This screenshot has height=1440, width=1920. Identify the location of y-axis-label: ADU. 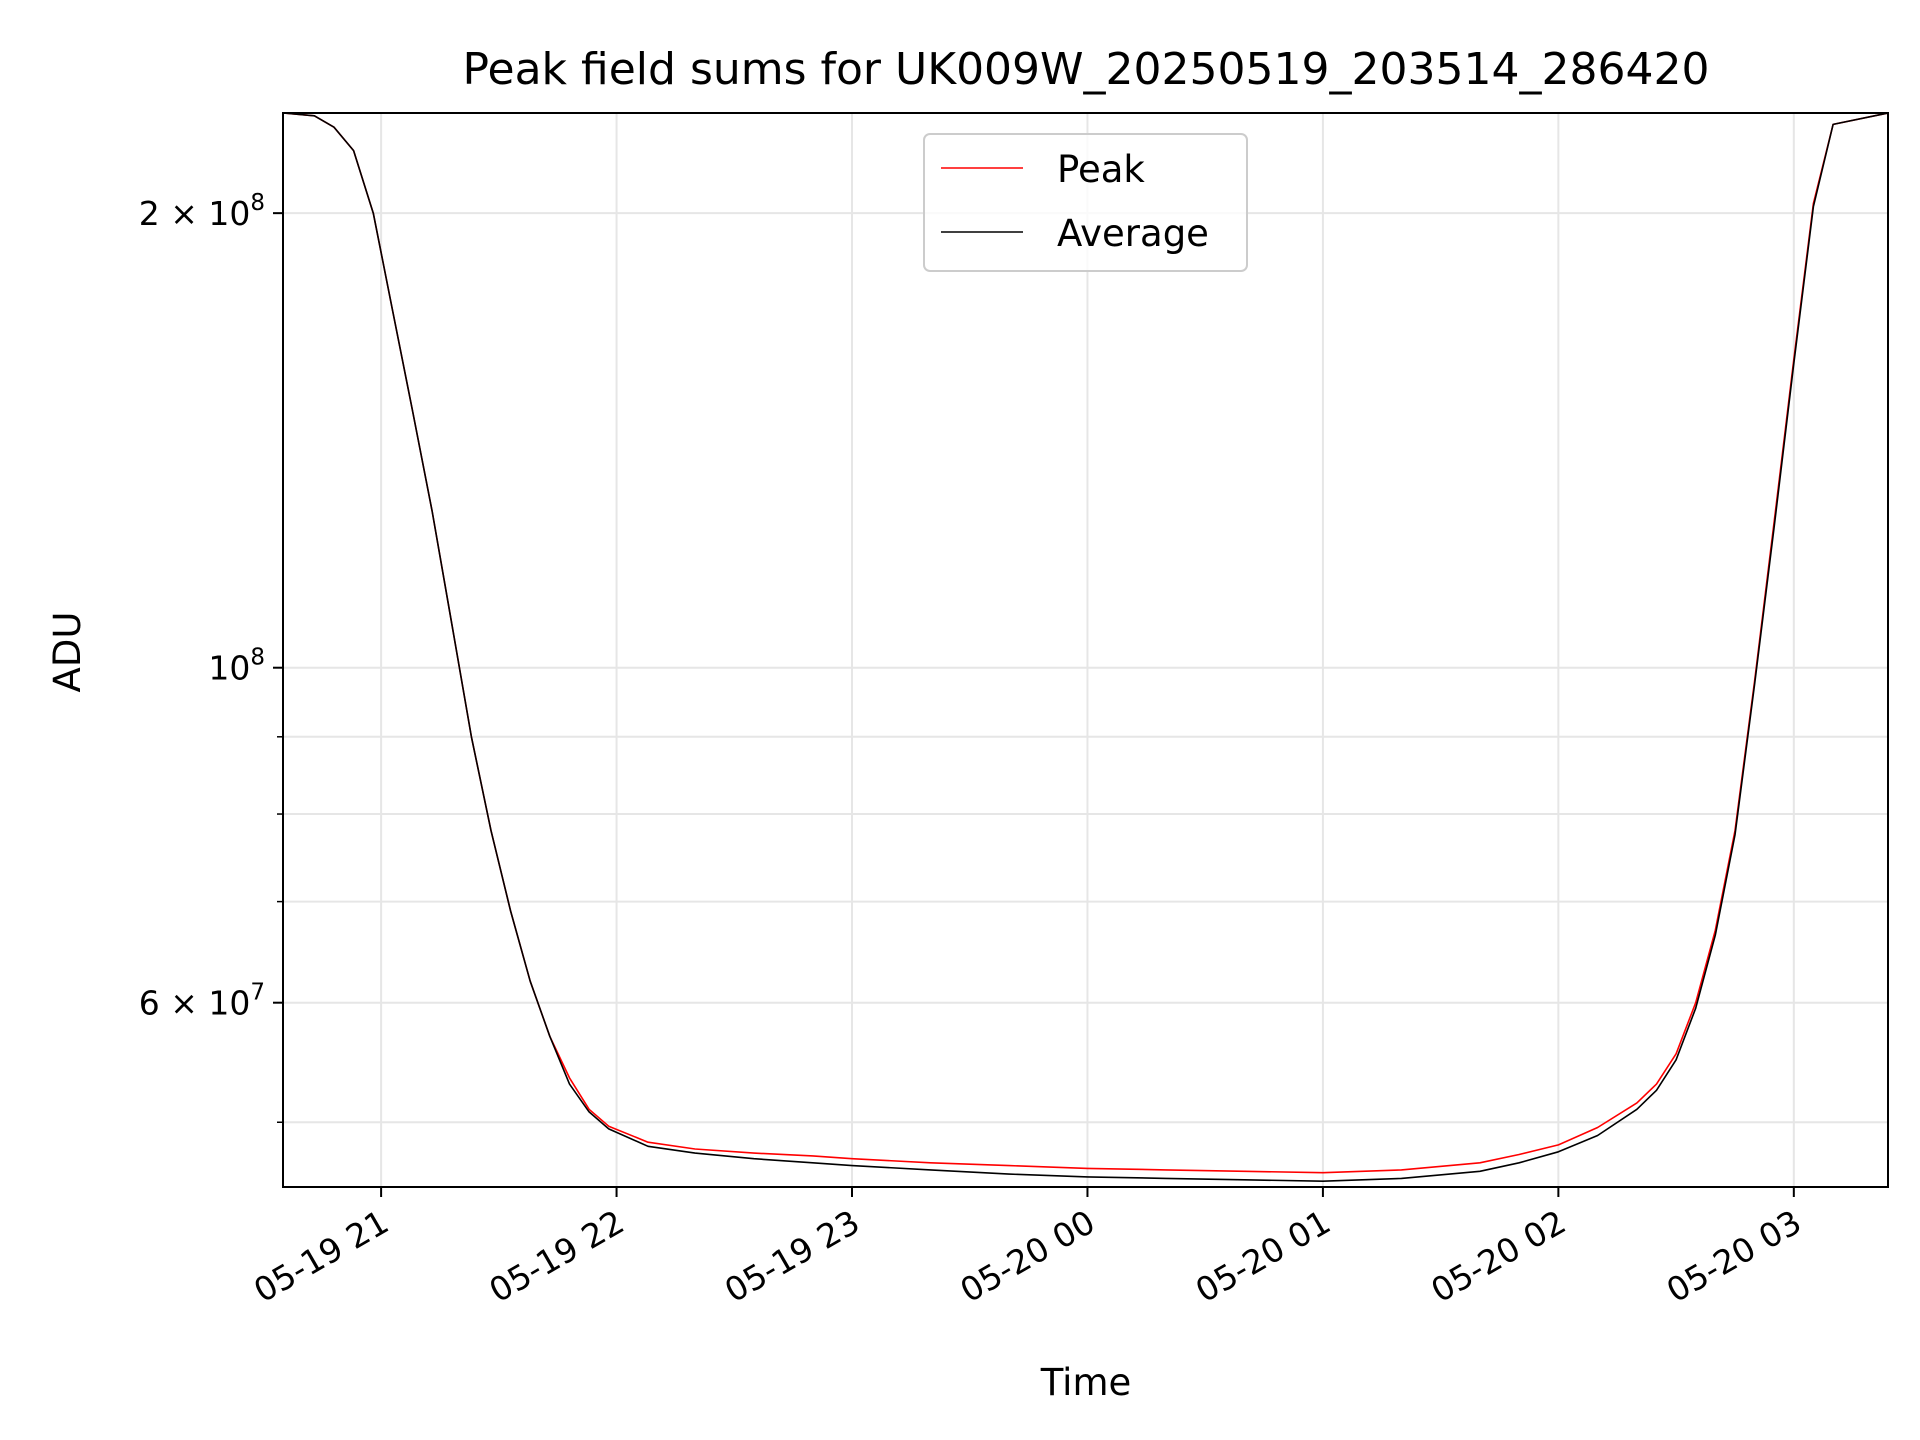
(67, 652).